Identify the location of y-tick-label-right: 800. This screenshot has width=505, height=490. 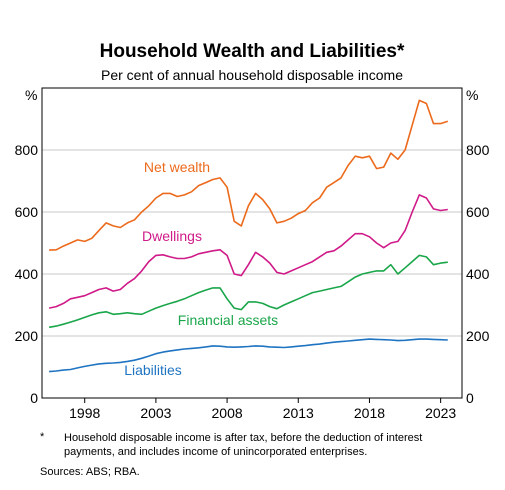
(478, 150).